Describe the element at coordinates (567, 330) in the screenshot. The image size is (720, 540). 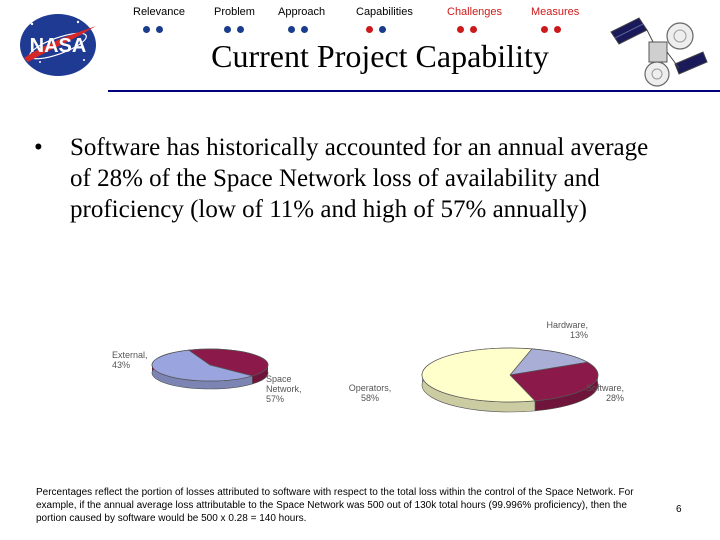
I see `pie-label: Hardware, 13%` at that location.